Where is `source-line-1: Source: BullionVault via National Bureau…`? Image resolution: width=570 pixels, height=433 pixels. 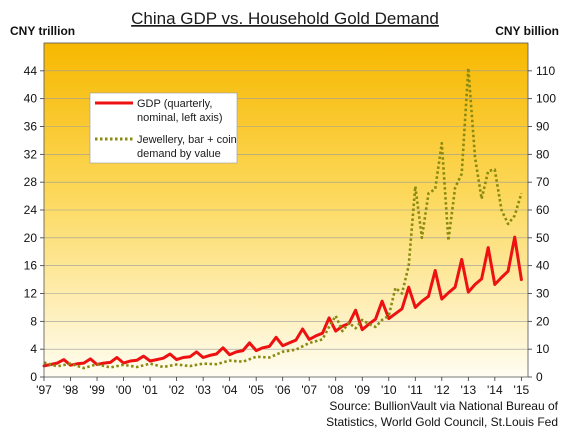
source-line-1: Source: BullionVault via National Bureau… is located at coordinates (443, 406).